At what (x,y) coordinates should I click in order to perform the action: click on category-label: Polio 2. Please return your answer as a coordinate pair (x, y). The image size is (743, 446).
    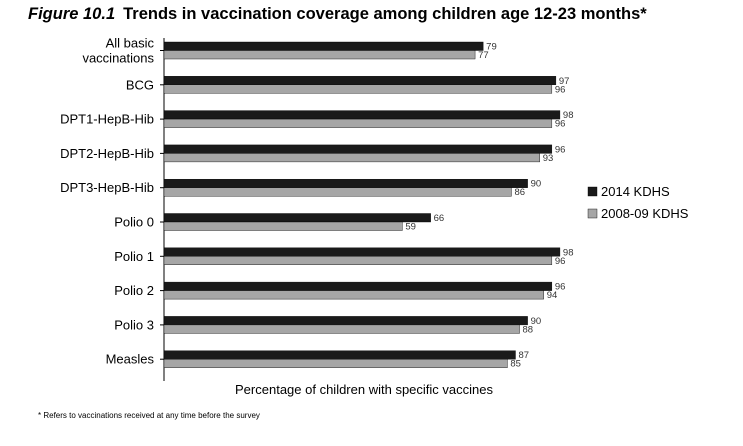
    Looking at the image, I should click on (134, 290).